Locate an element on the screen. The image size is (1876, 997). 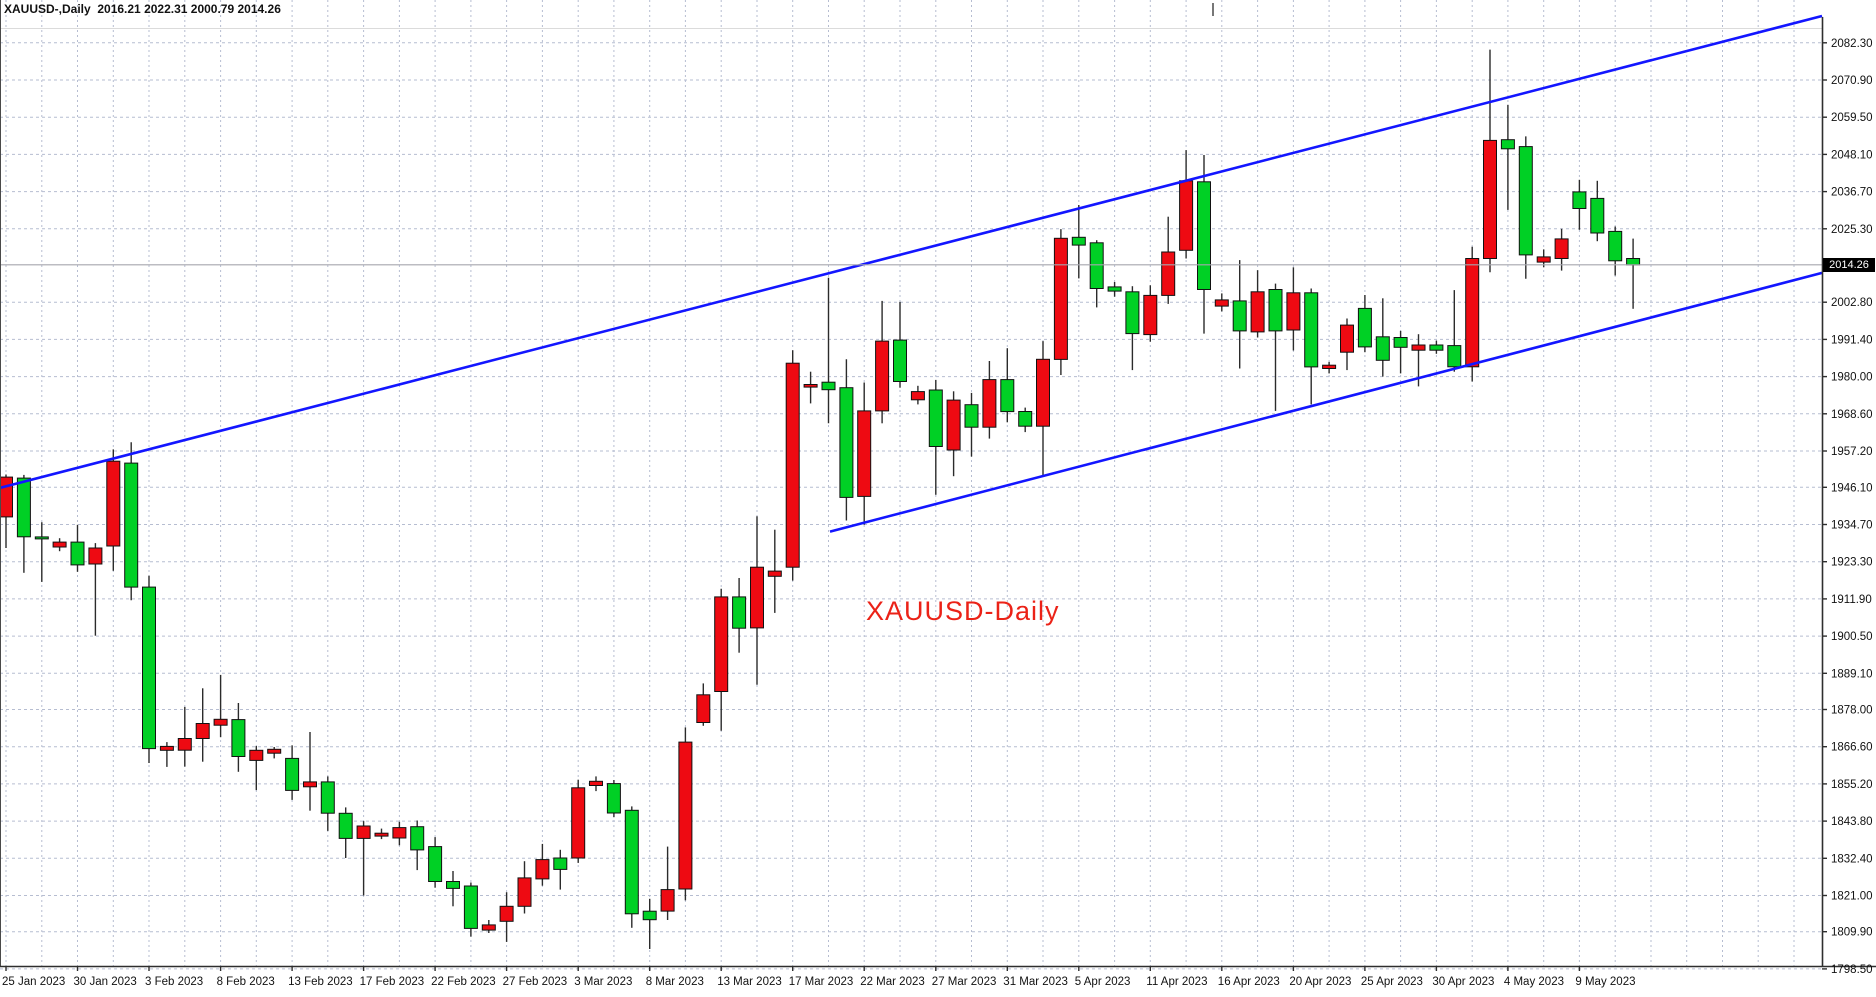
time-axis-label: 20 Apr 2023 is located at coordinates (1320, 982).